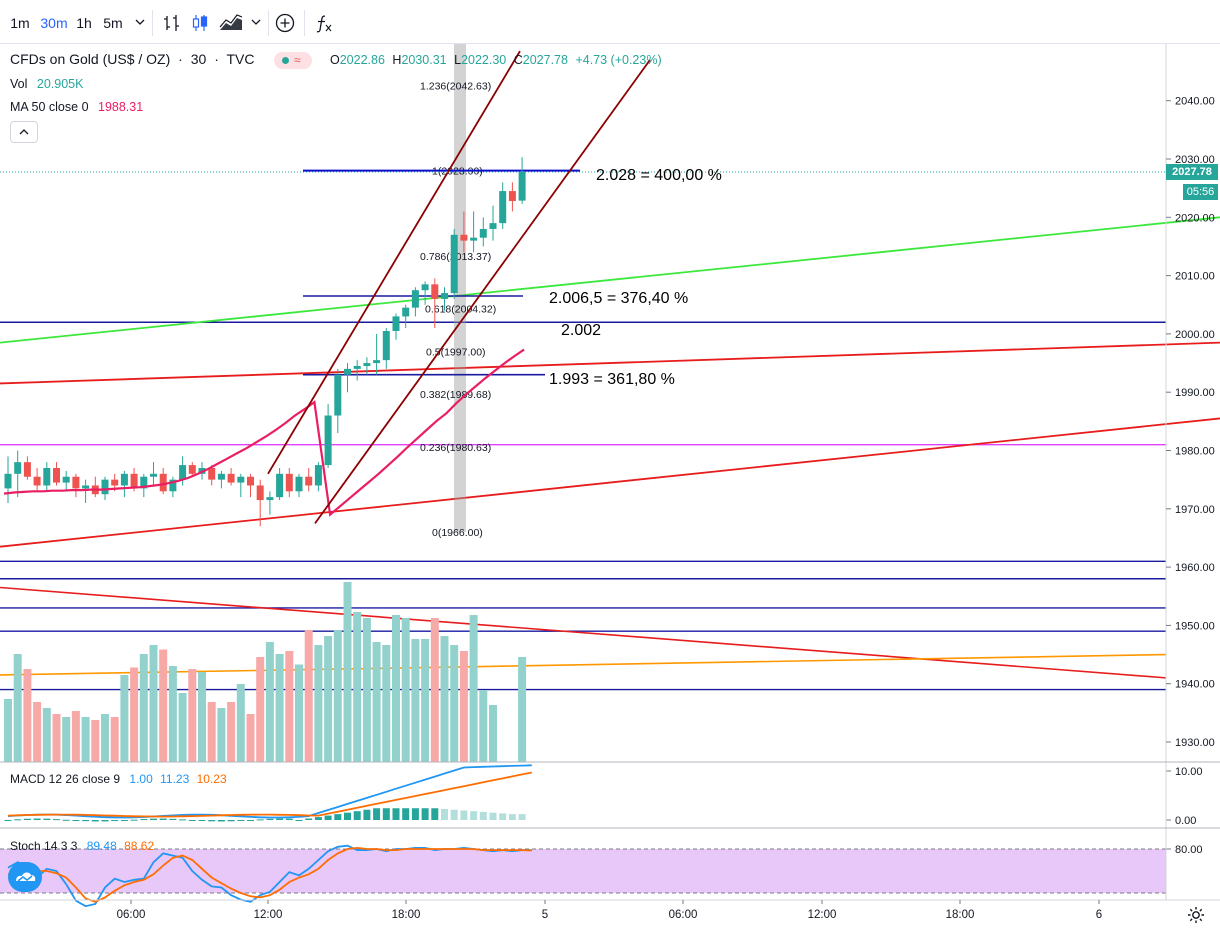 Image resolution: width=1220 pixels, height=930 pixels. Describe the element at coordinates (293, 60) in the screenshot. I see `market-status-badge: ≈` at that location.